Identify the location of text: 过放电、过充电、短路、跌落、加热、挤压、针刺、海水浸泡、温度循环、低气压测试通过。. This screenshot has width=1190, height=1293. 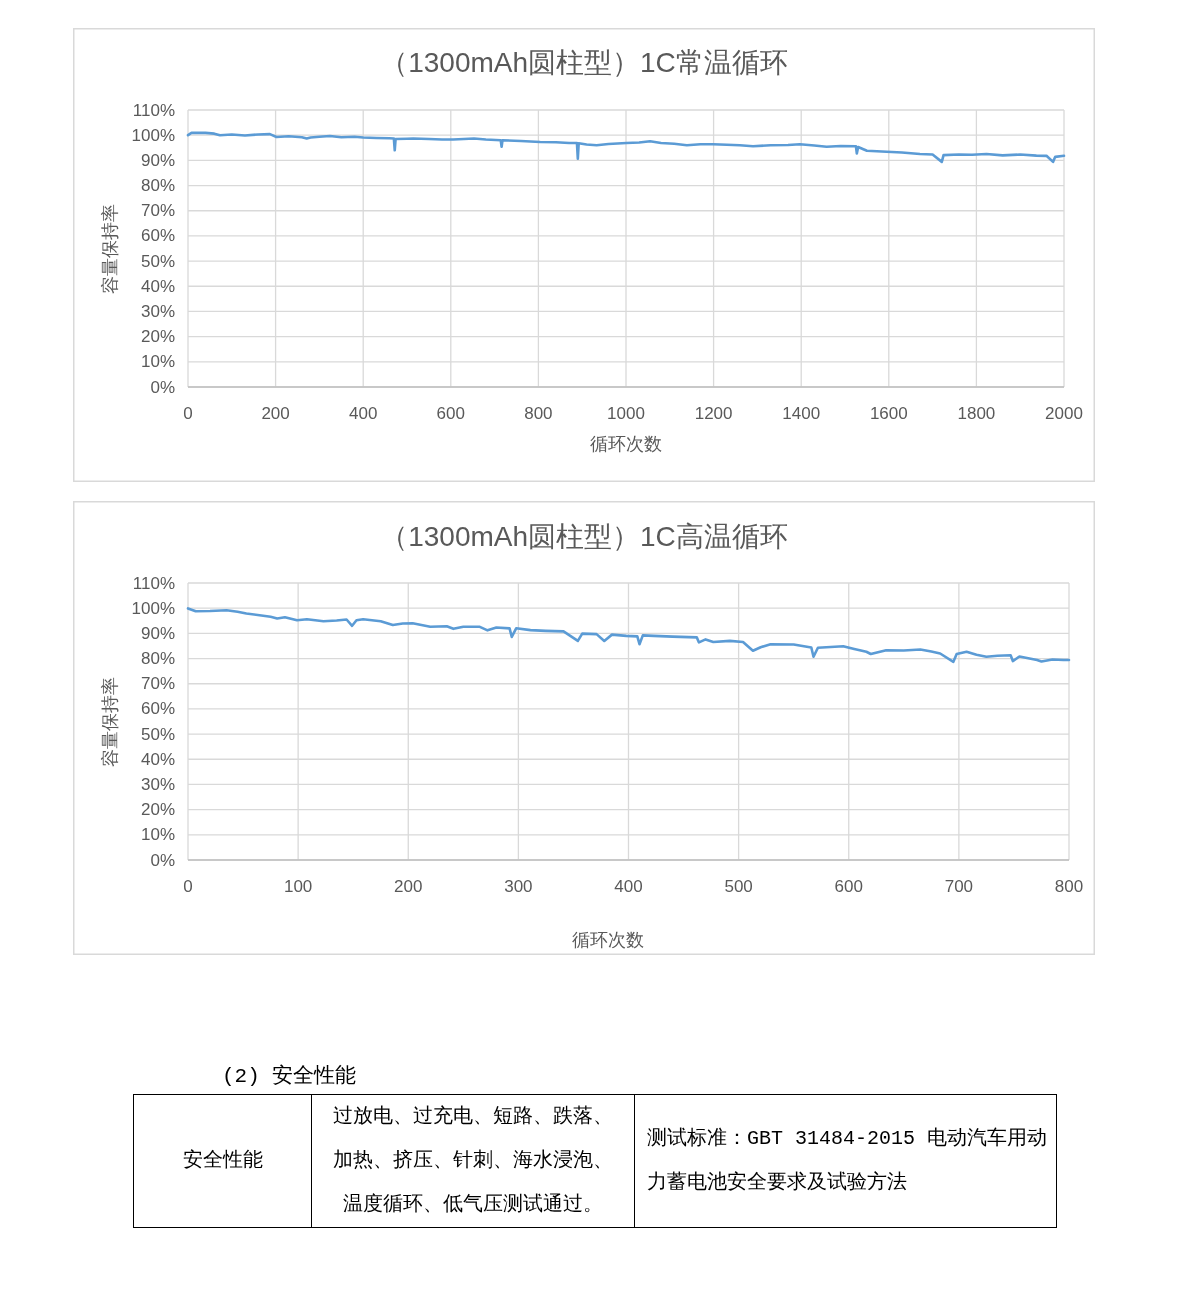
(473, 1161).